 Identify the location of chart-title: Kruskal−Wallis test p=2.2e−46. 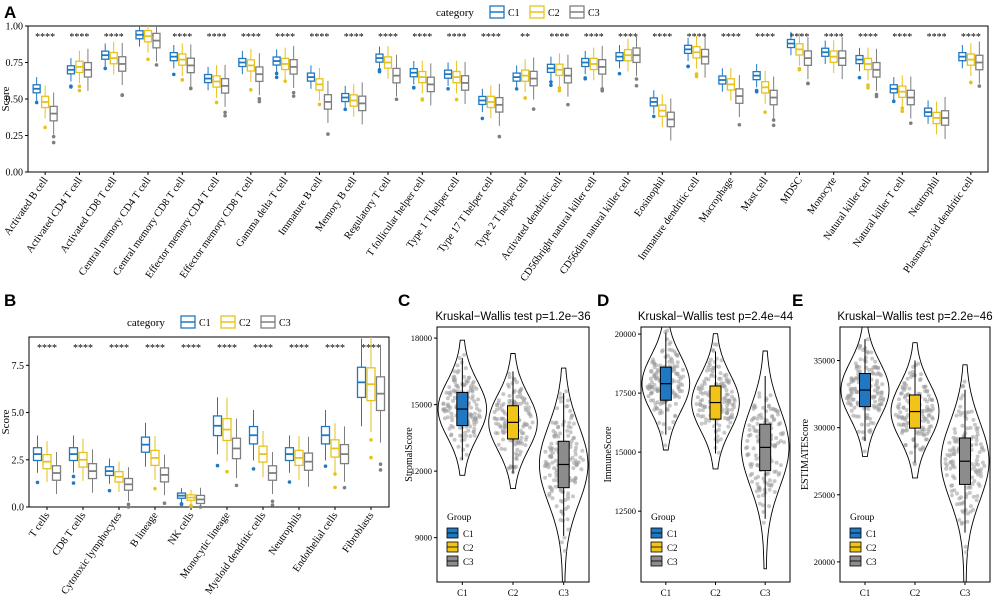
(914, 317).